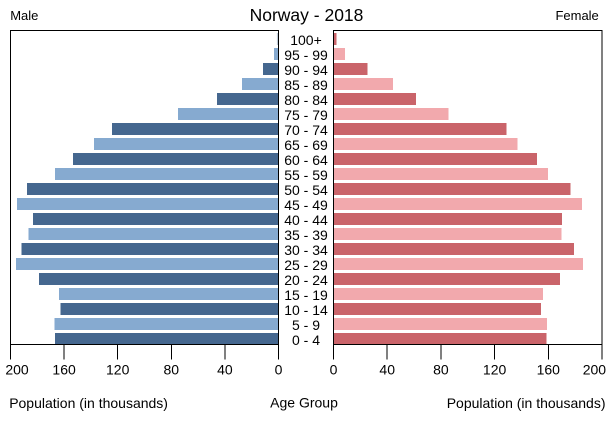  I want to click on svg-text: 75 - 79, so click(306, 115).